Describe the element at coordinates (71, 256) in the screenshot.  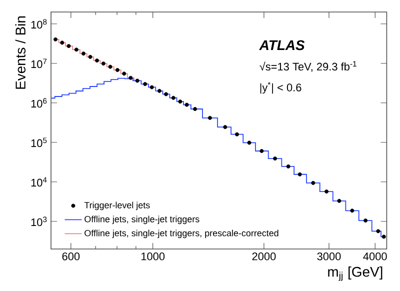
I see `x-tick-label: 600` at that location.